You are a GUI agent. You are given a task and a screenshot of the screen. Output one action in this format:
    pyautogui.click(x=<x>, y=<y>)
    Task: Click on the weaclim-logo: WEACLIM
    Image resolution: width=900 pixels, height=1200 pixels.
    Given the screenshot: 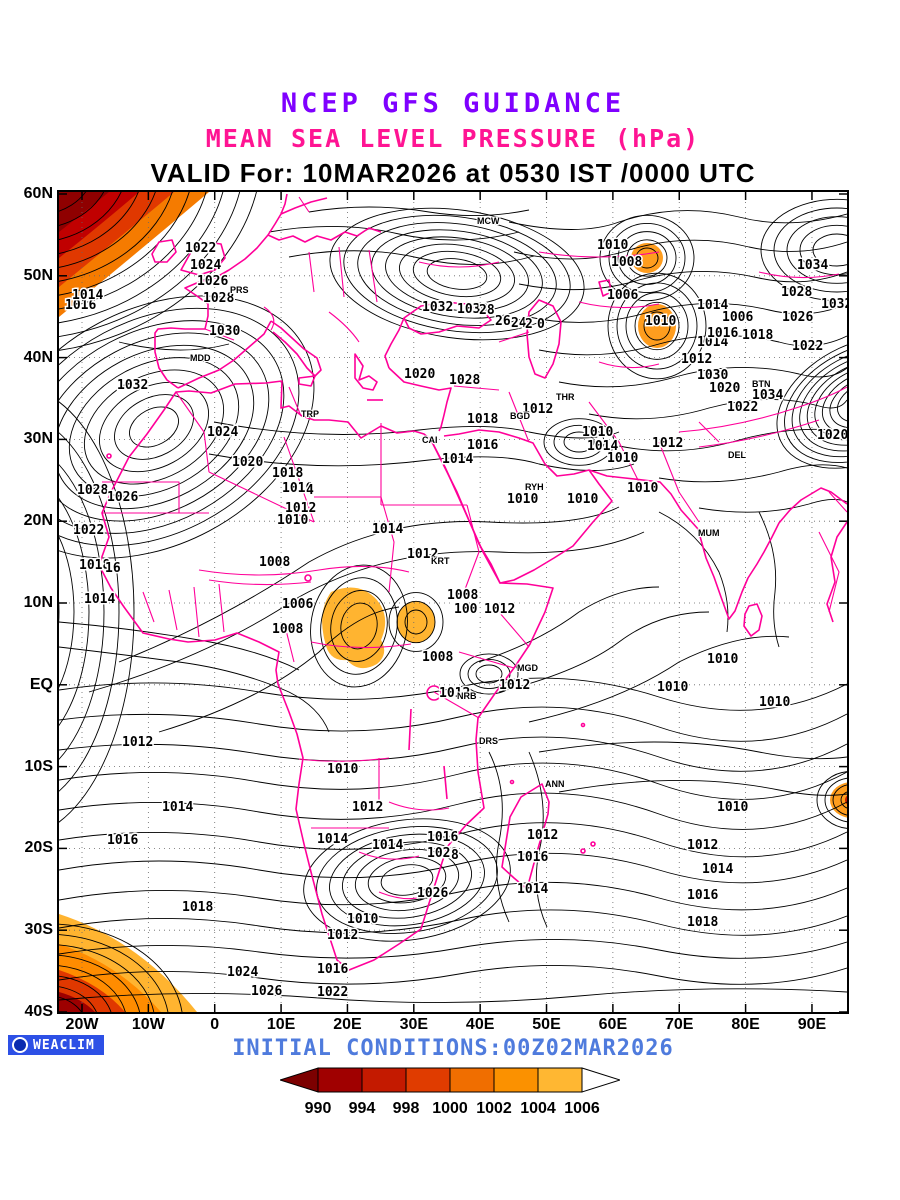 What is the action you would take?
    pyautogui.click(x=56, y=1045)
    